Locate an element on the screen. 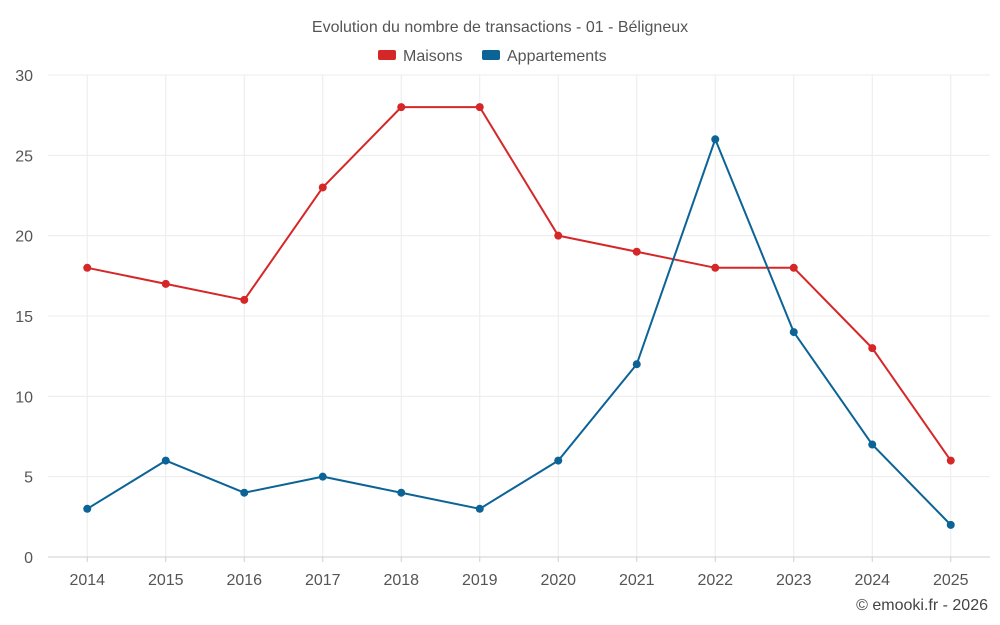  x-tick-label: 2024 is located at coordinates (872, 580).